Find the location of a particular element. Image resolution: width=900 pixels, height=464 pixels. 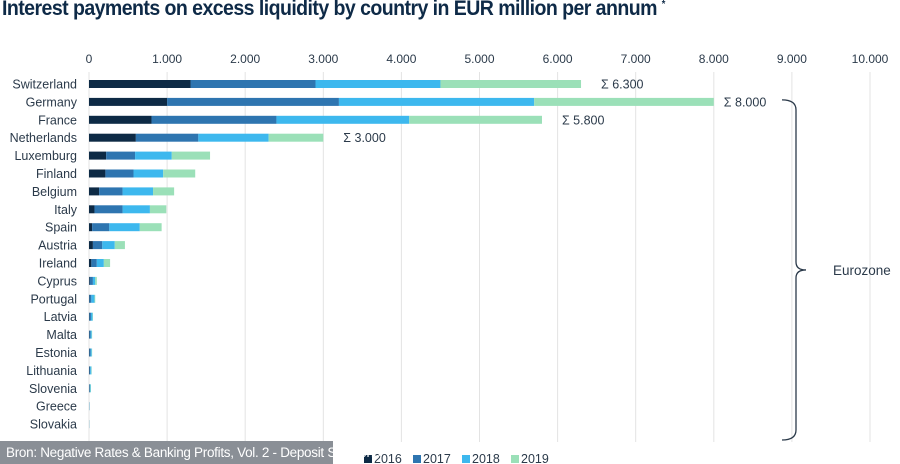

category-label: Estonia is located at coordinates (56, 353).